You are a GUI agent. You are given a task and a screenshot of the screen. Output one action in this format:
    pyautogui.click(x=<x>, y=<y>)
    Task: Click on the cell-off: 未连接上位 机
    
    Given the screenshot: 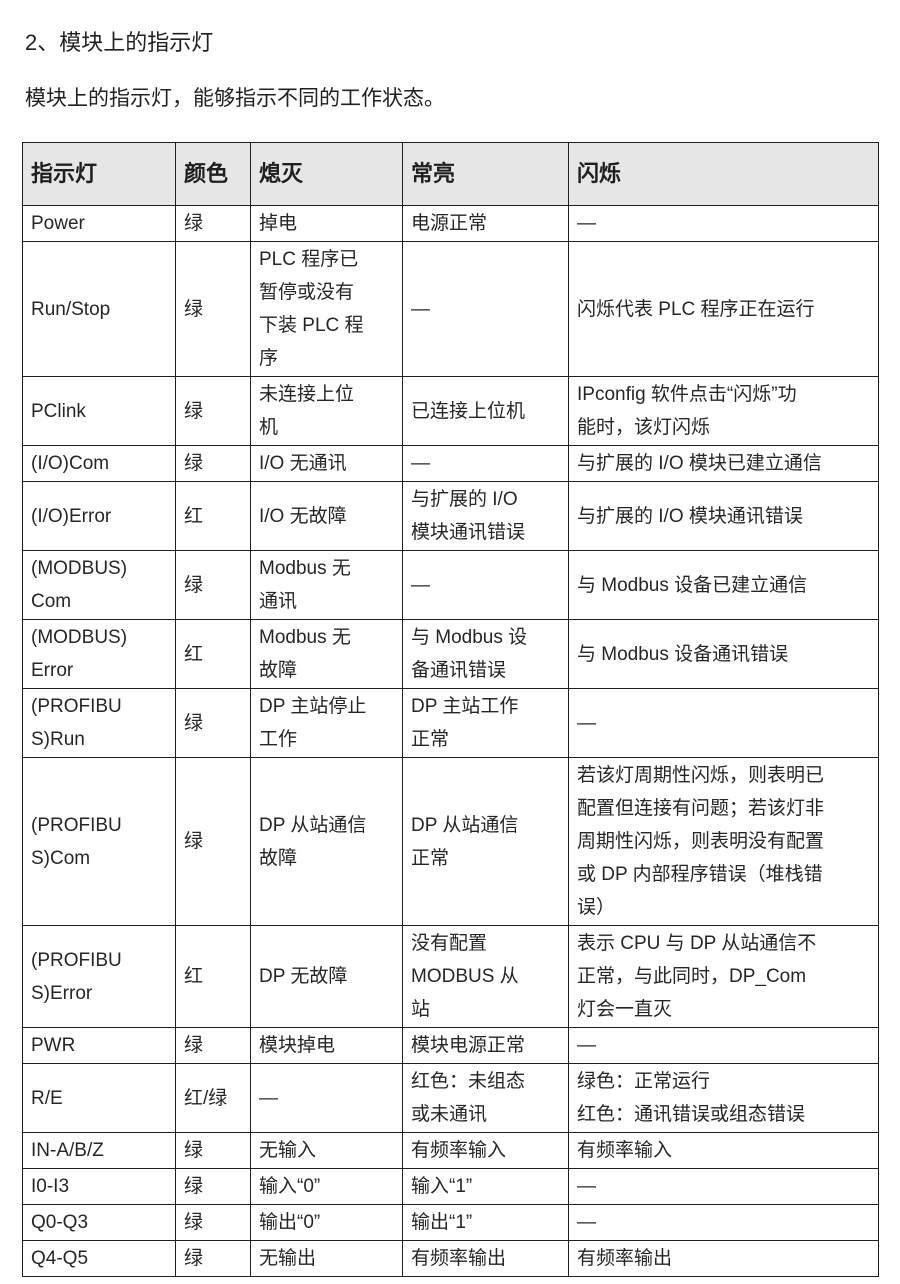 What is the action you would take?
    pyautogui.click(x=326, y=411)
    